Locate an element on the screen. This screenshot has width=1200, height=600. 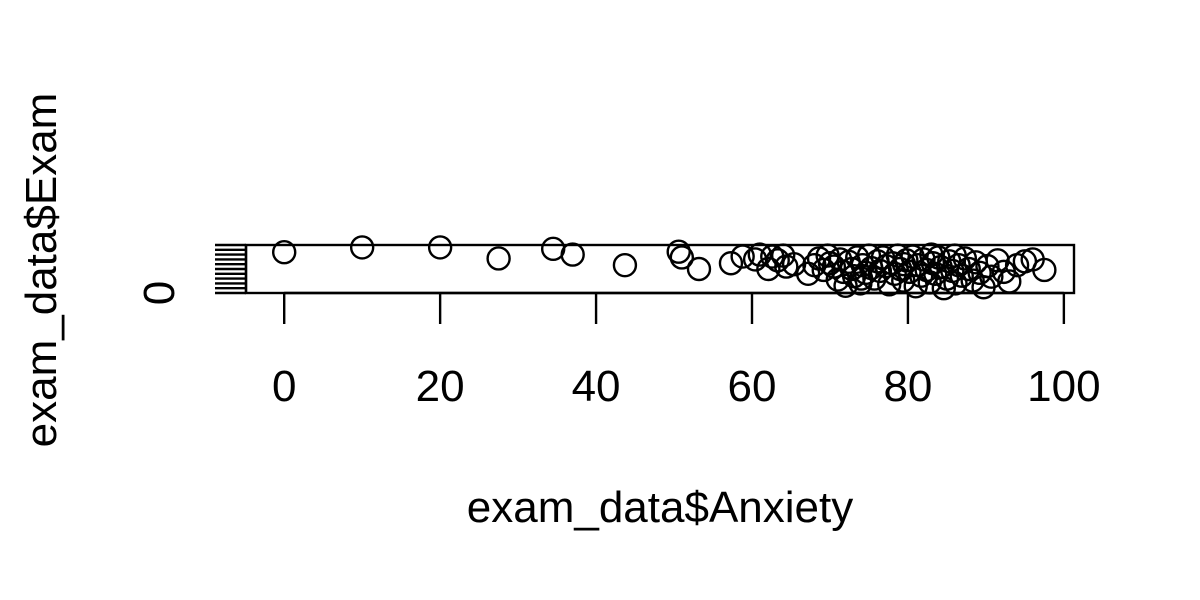
x-tick-label: 0 is located at coordinates (284, 386).